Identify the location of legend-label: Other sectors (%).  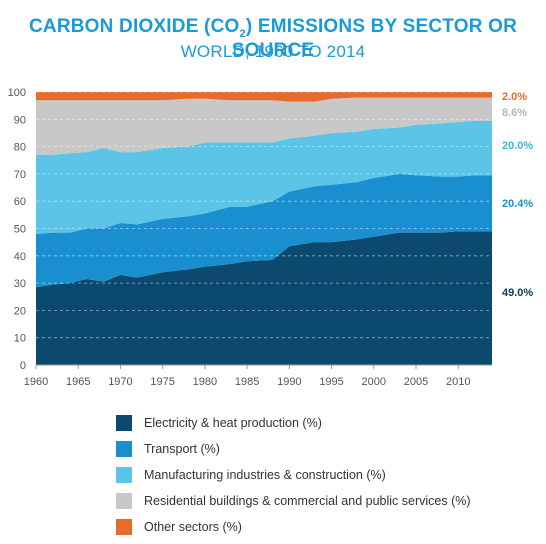
(193, 527).